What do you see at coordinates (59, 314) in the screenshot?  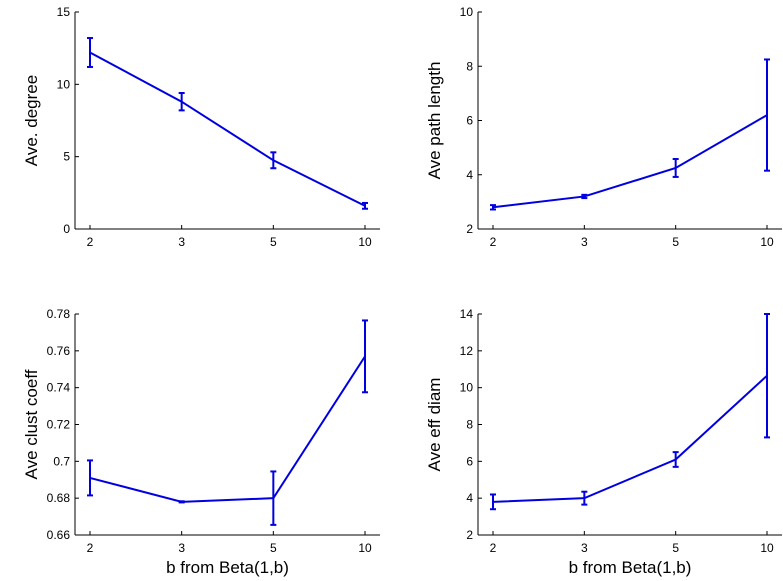 I see `y-tick-label: 0.78` at bounding box center [59, 314].